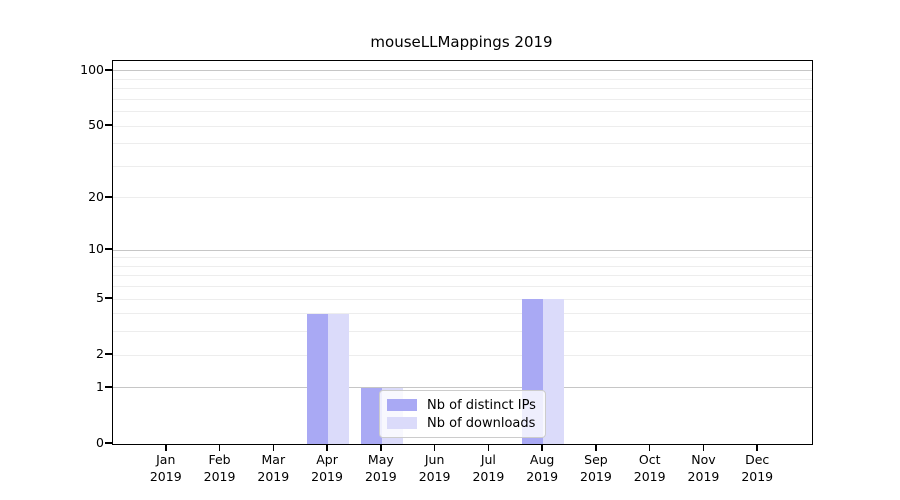 The image size is (900, 500). Describe the element at coordinates (100, 354) in the screenshot. I see `y-tick-label: 2` at that location.